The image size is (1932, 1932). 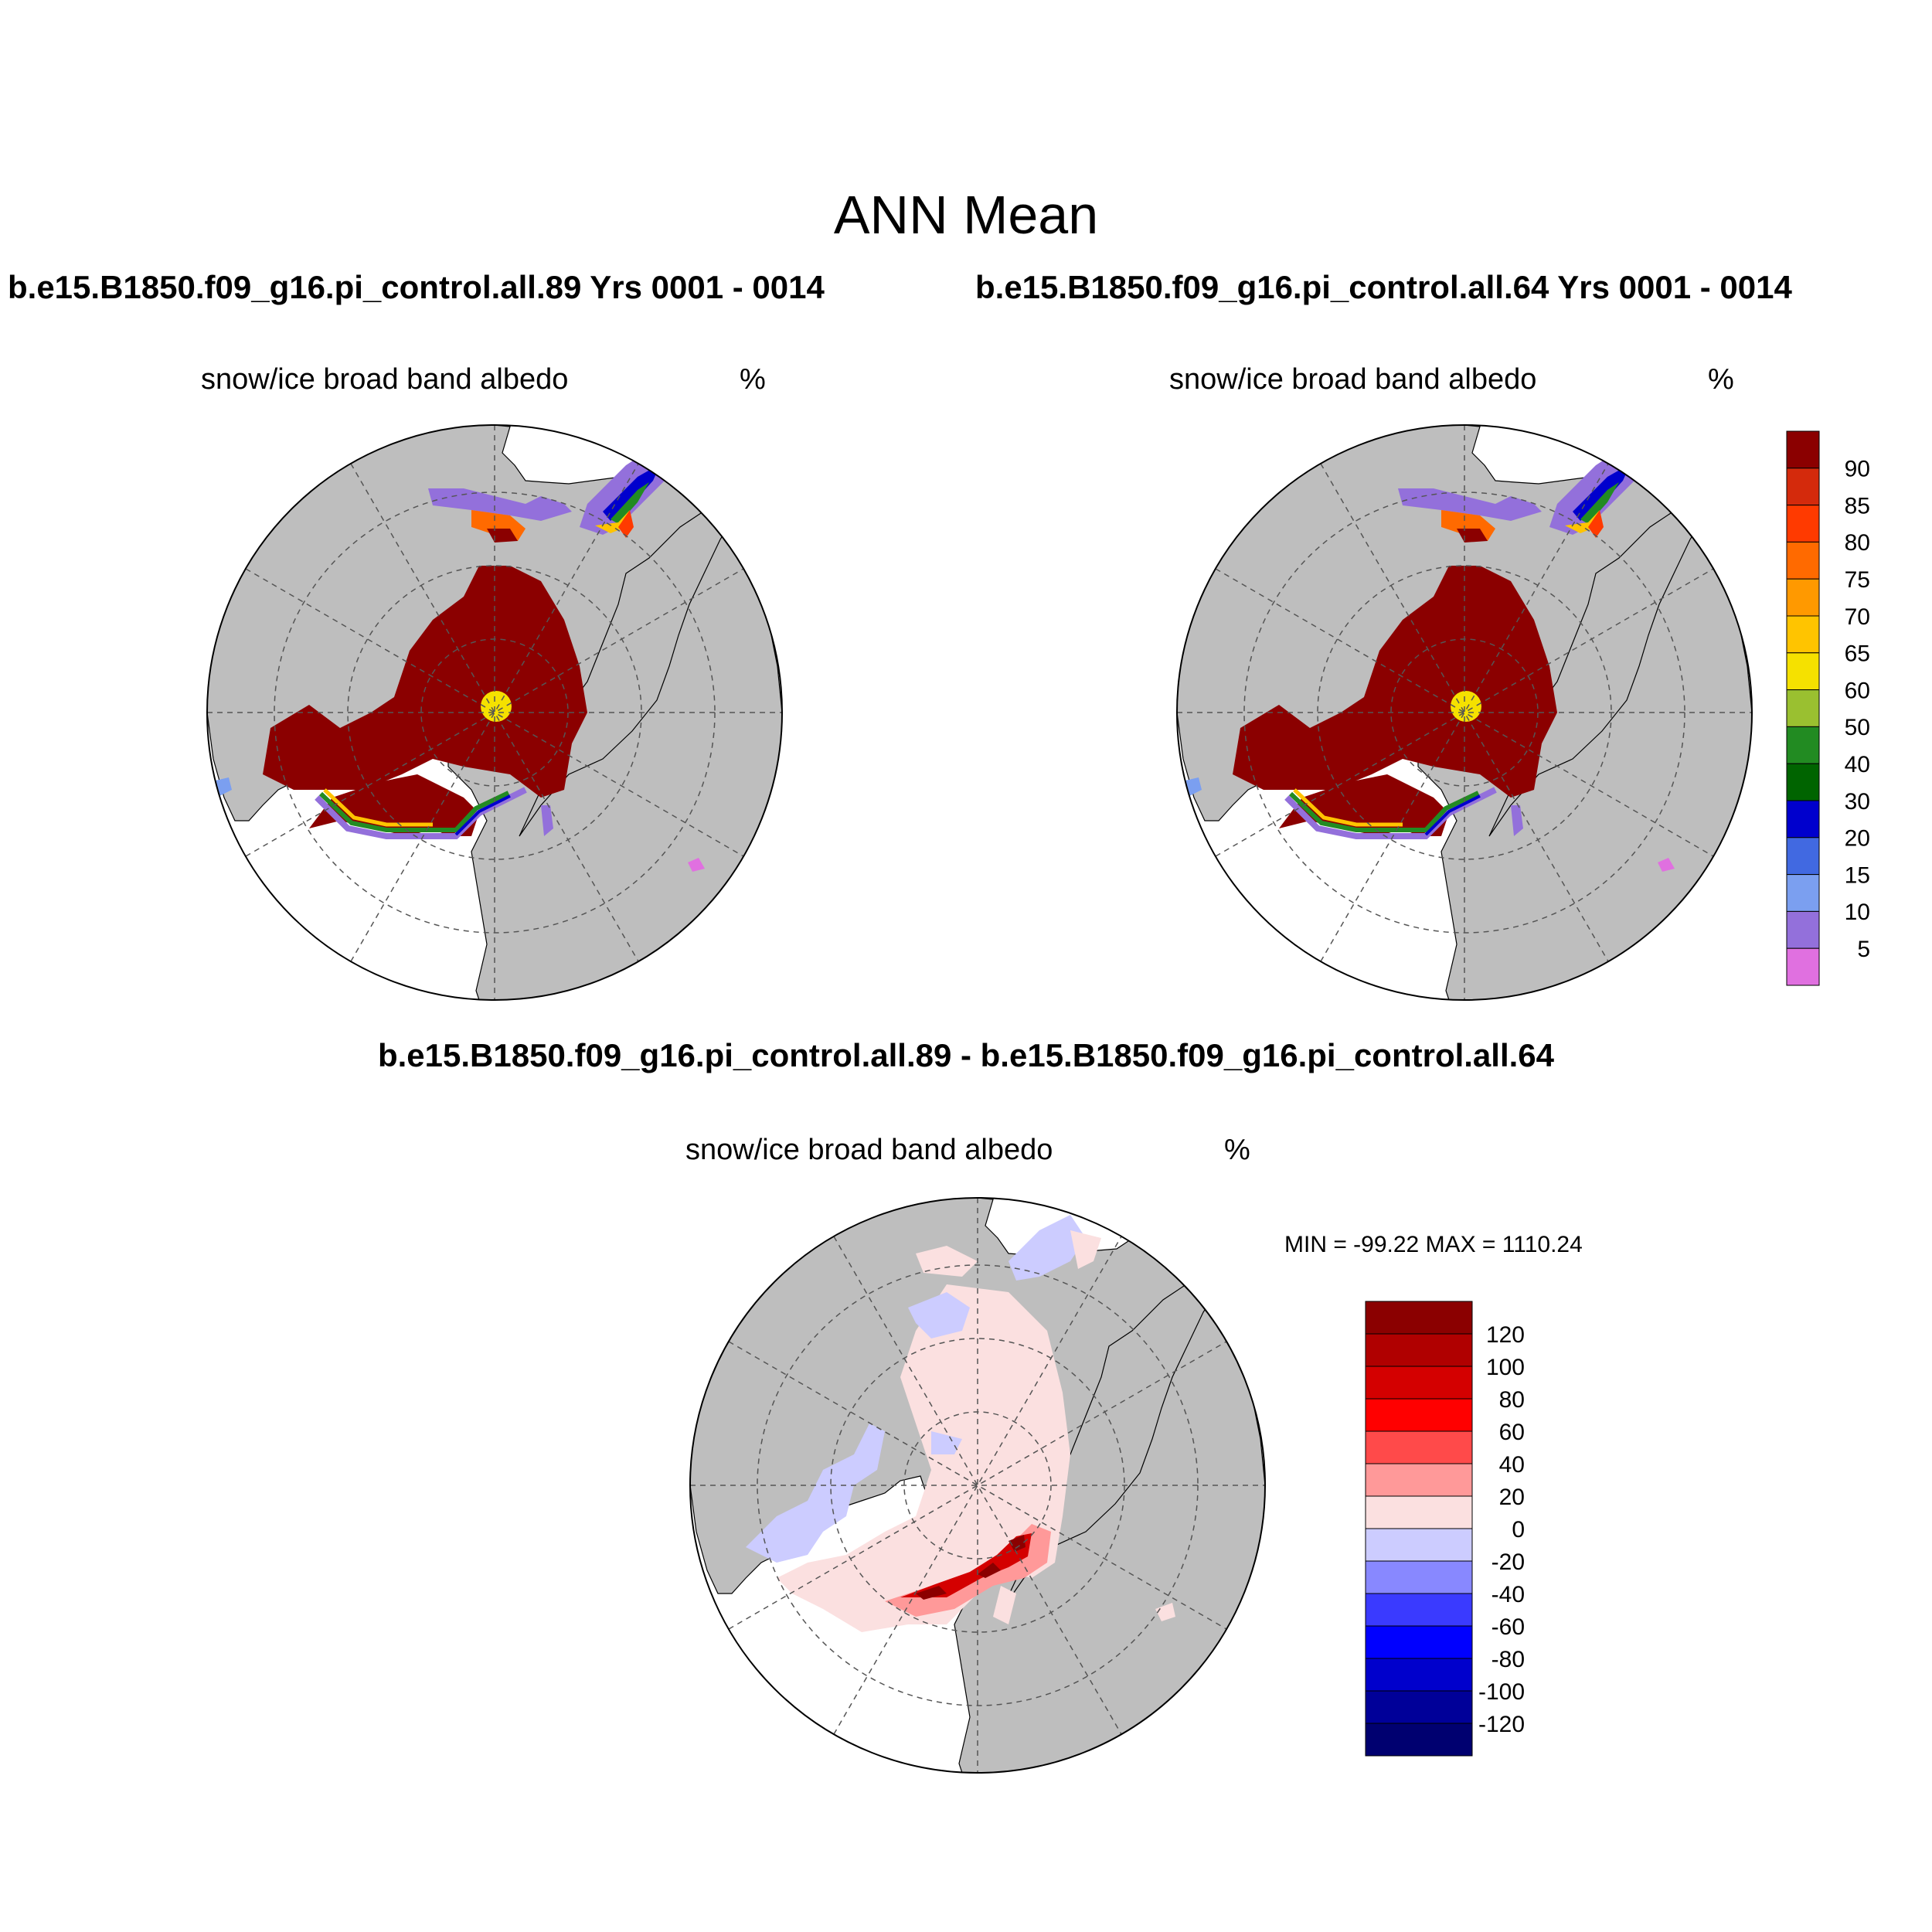 I want to click on diff-variable-label: snow/ice broad band albedo, so click(x=869, y=1150).